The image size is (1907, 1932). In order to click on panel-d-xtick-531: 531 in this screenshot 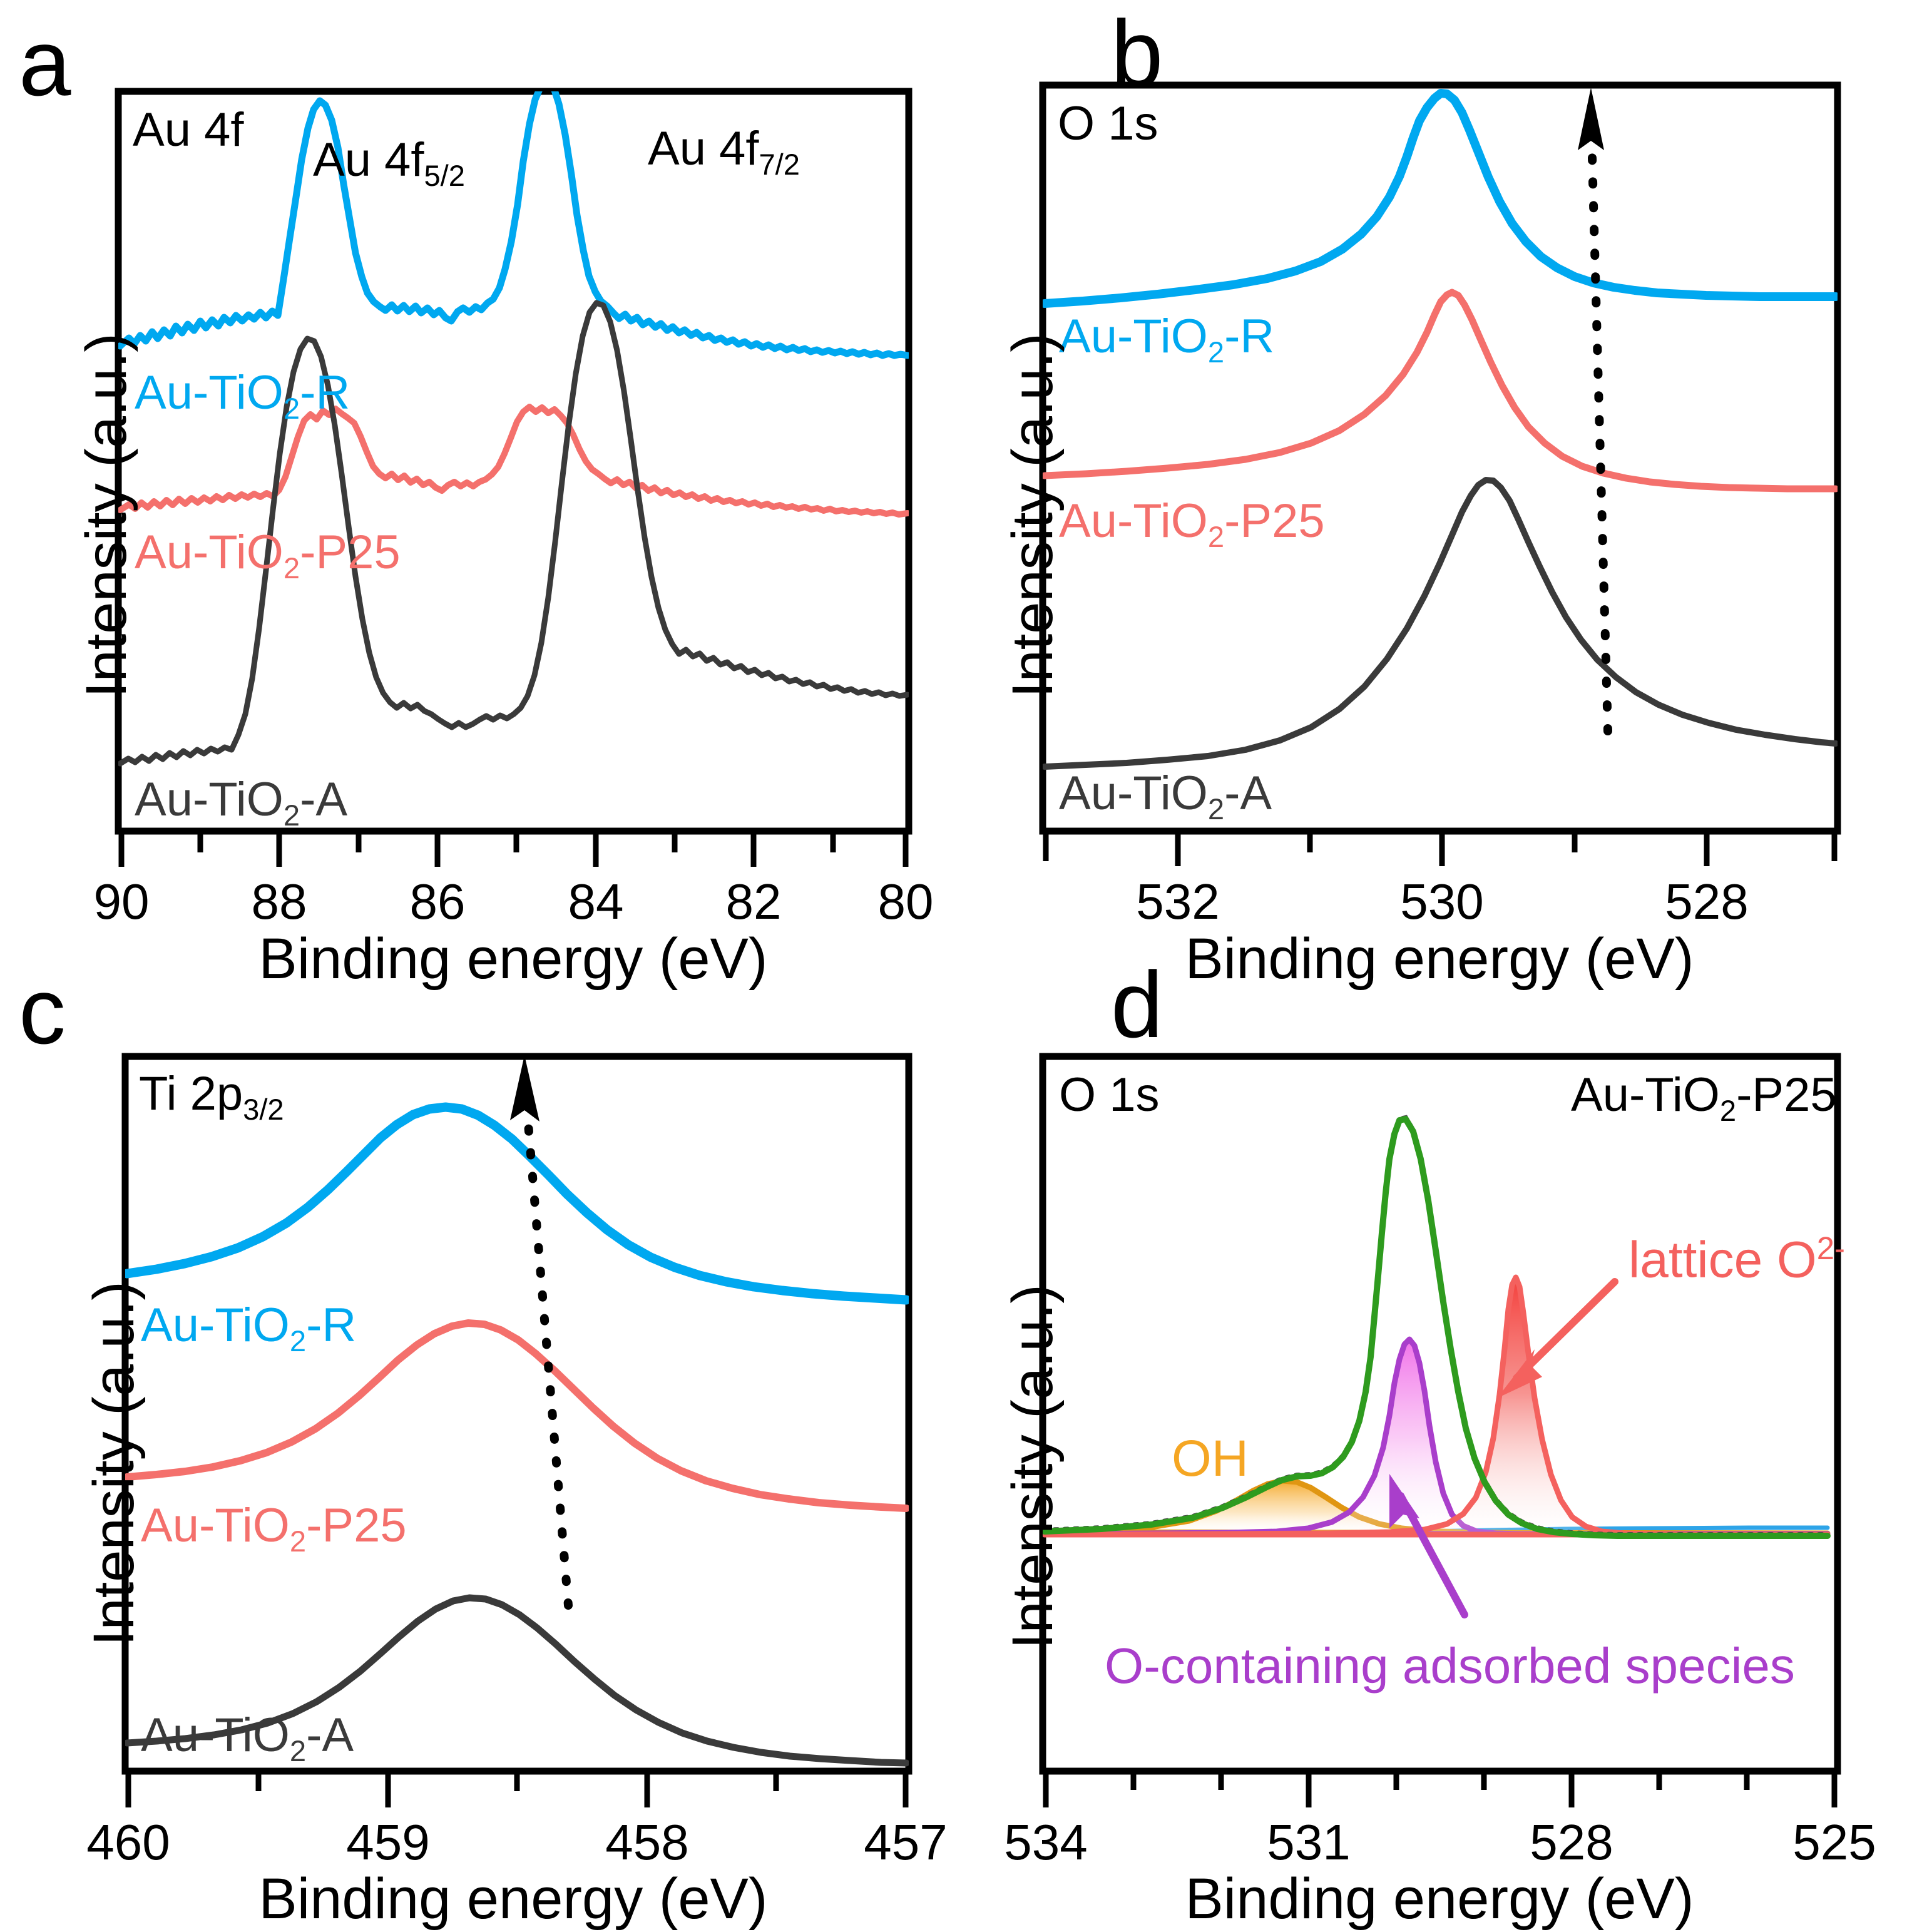, I will do `click(1309, 1842)`.